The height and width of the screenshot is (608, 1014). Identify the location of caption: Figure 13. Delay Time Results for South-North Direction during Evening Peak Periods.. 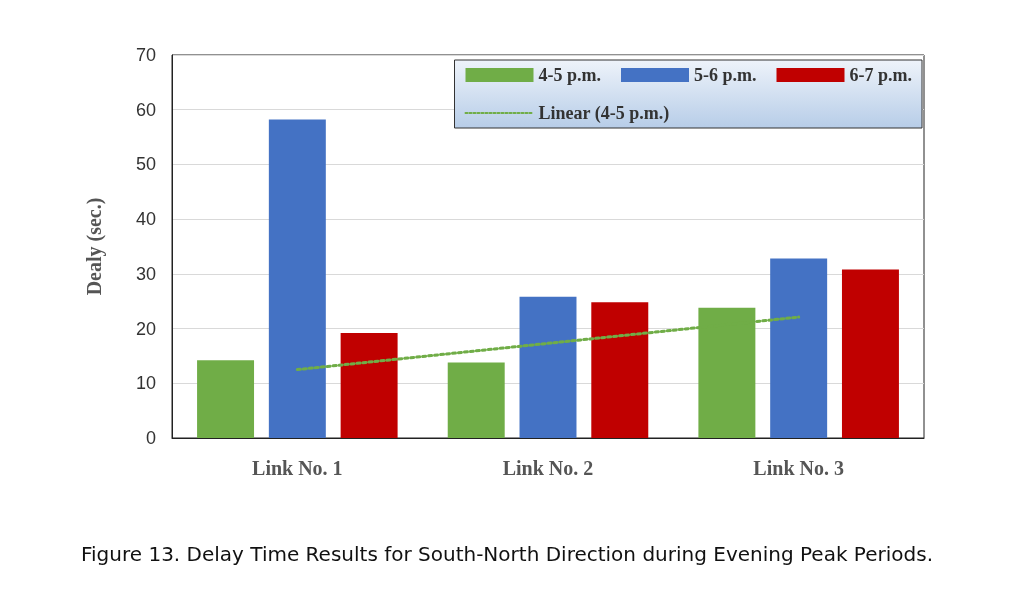
(507, 554).